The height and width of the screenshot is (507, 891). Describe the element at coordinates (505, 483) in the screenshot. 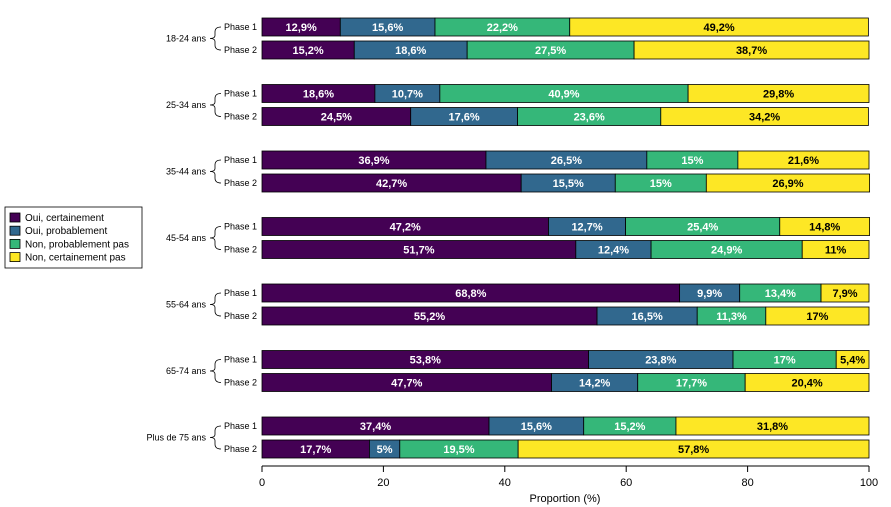

I see `x-tick-label: 40` at that location.